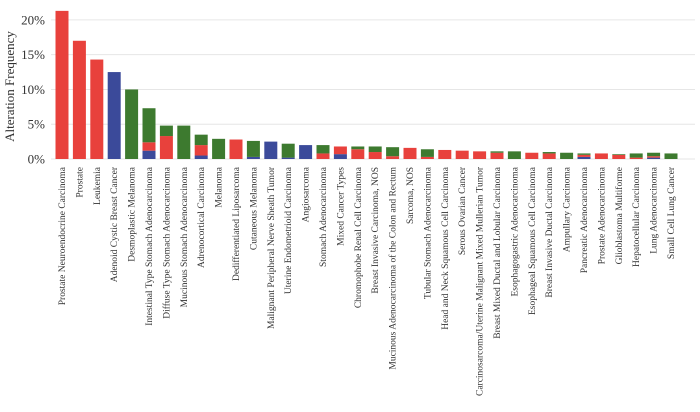 The height and width of the screenshot is (412, 700). Describe the element at coordinates (672, 212) in the screenshot. I see `x-tick-label: Small Cell Lung Cancer` at that location.